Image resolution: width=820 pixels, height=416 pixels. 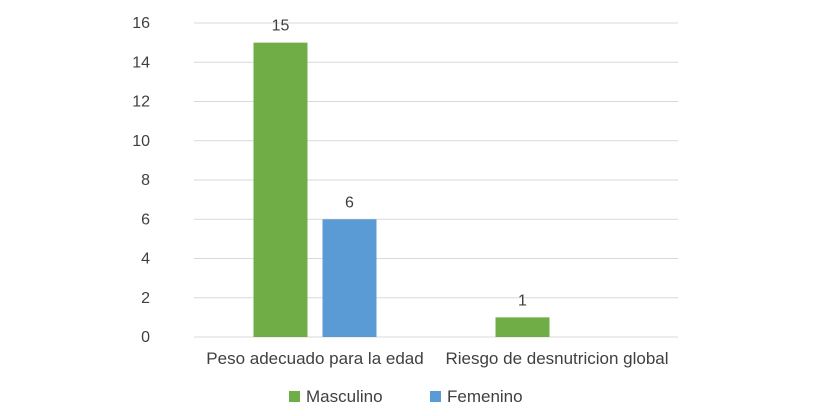 What do you see at coordinates (294, 396) in the screenshot?
I see `legend-swatch-masculino` at bounding box center [294, 396].